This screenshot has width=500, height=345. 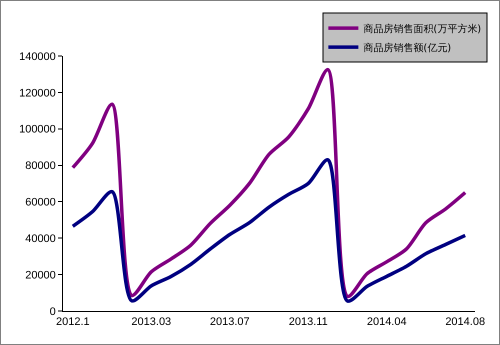 I want to click on y-tick-label: 40000, so click(x=40, y=238).